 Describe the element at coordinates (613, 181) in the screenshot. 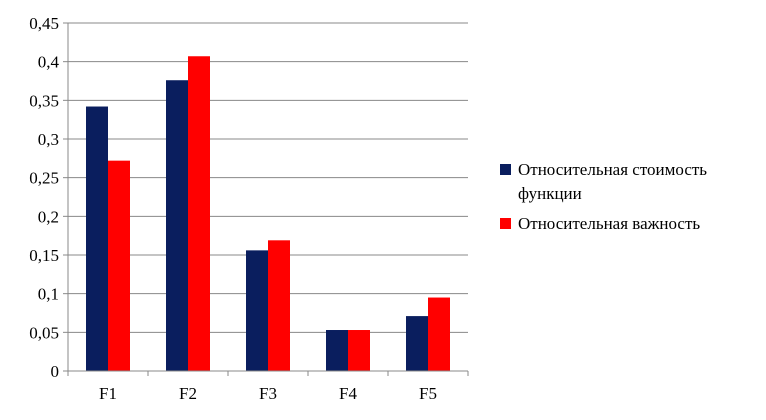

I see `legend-label-cost: Относительная стоимость функции` at that location.